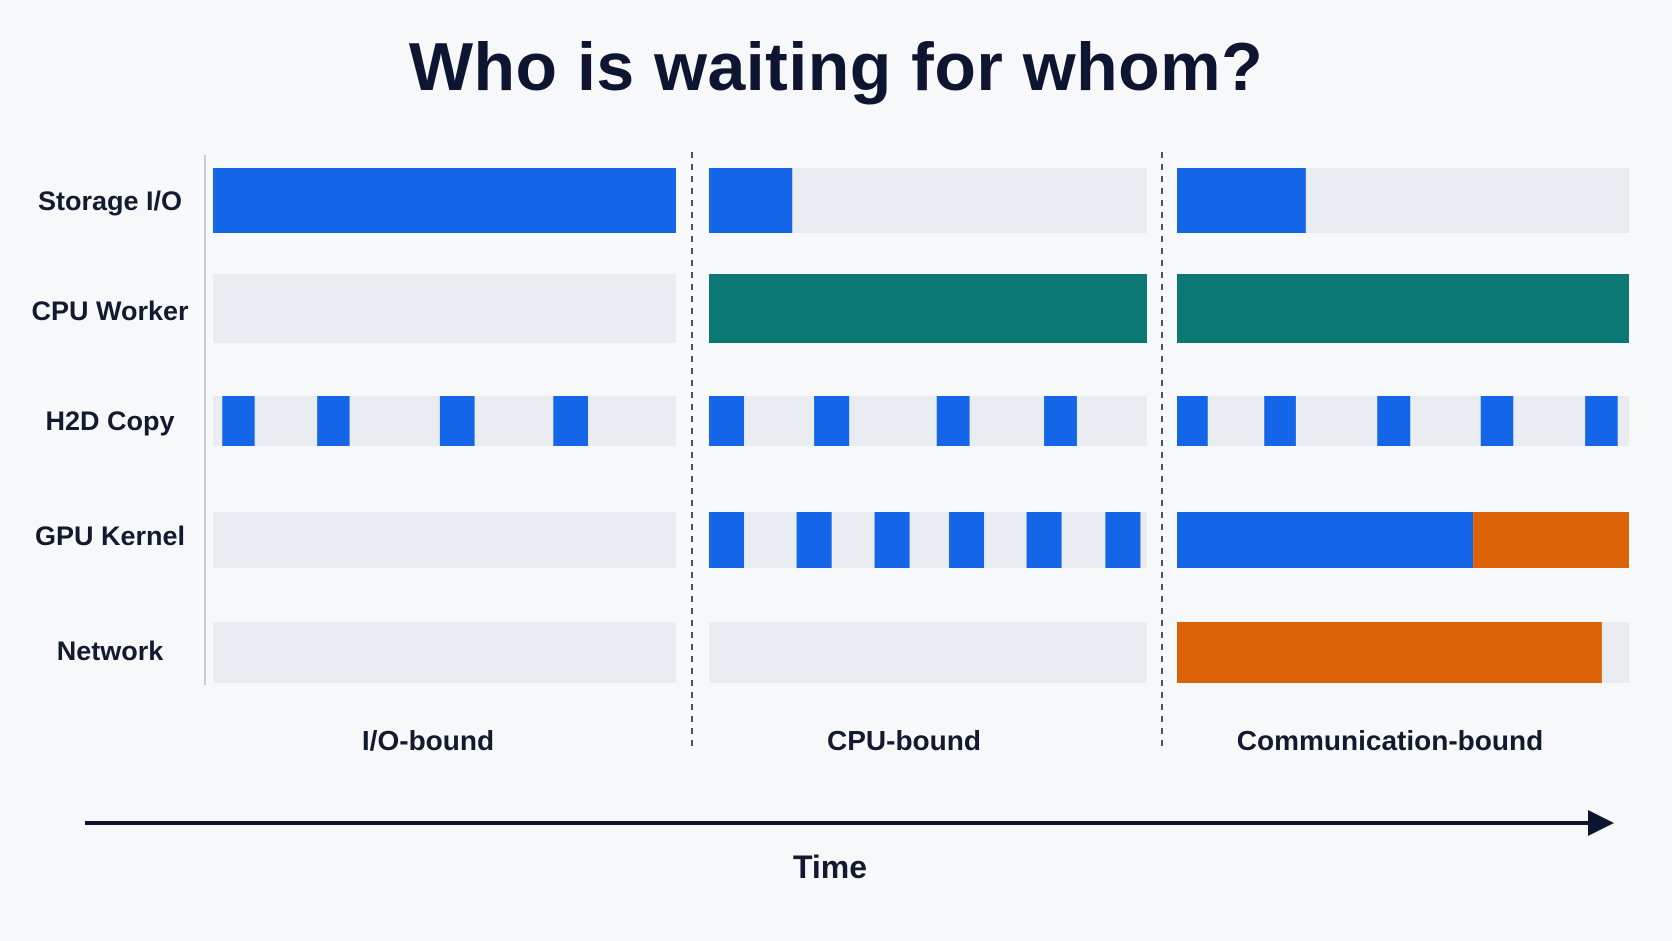 The width and height of the screenshot is (1672, 941). Describe the element at coordinates (1601, 823) in the screenshot. I see `time-axis-arrowhead` at that location.